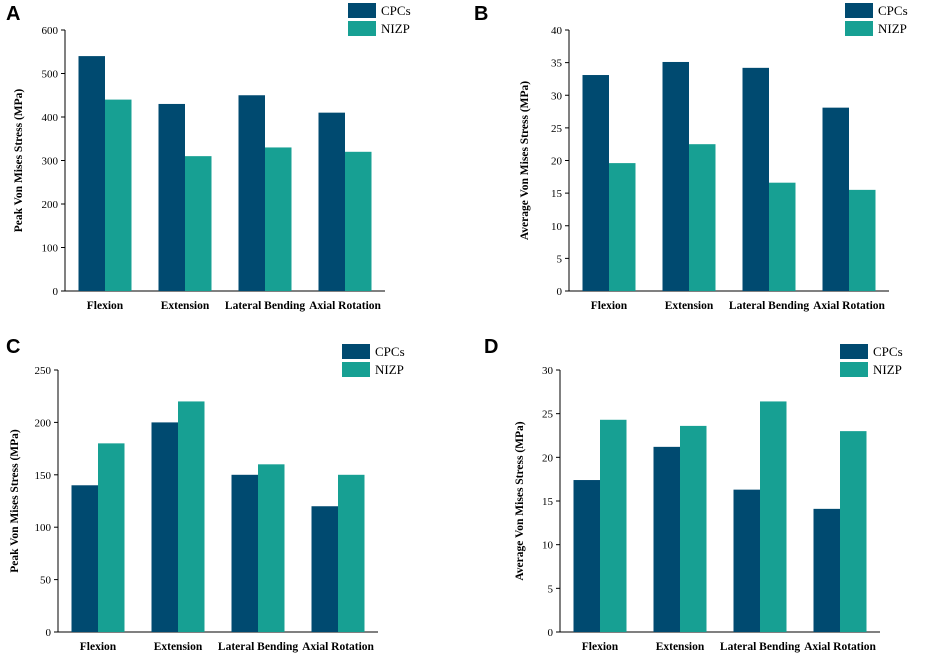 This screenshot has height=655, width=941. I want to click on chart-d-legend-label-nizp: NIZP, so click(887, 369).